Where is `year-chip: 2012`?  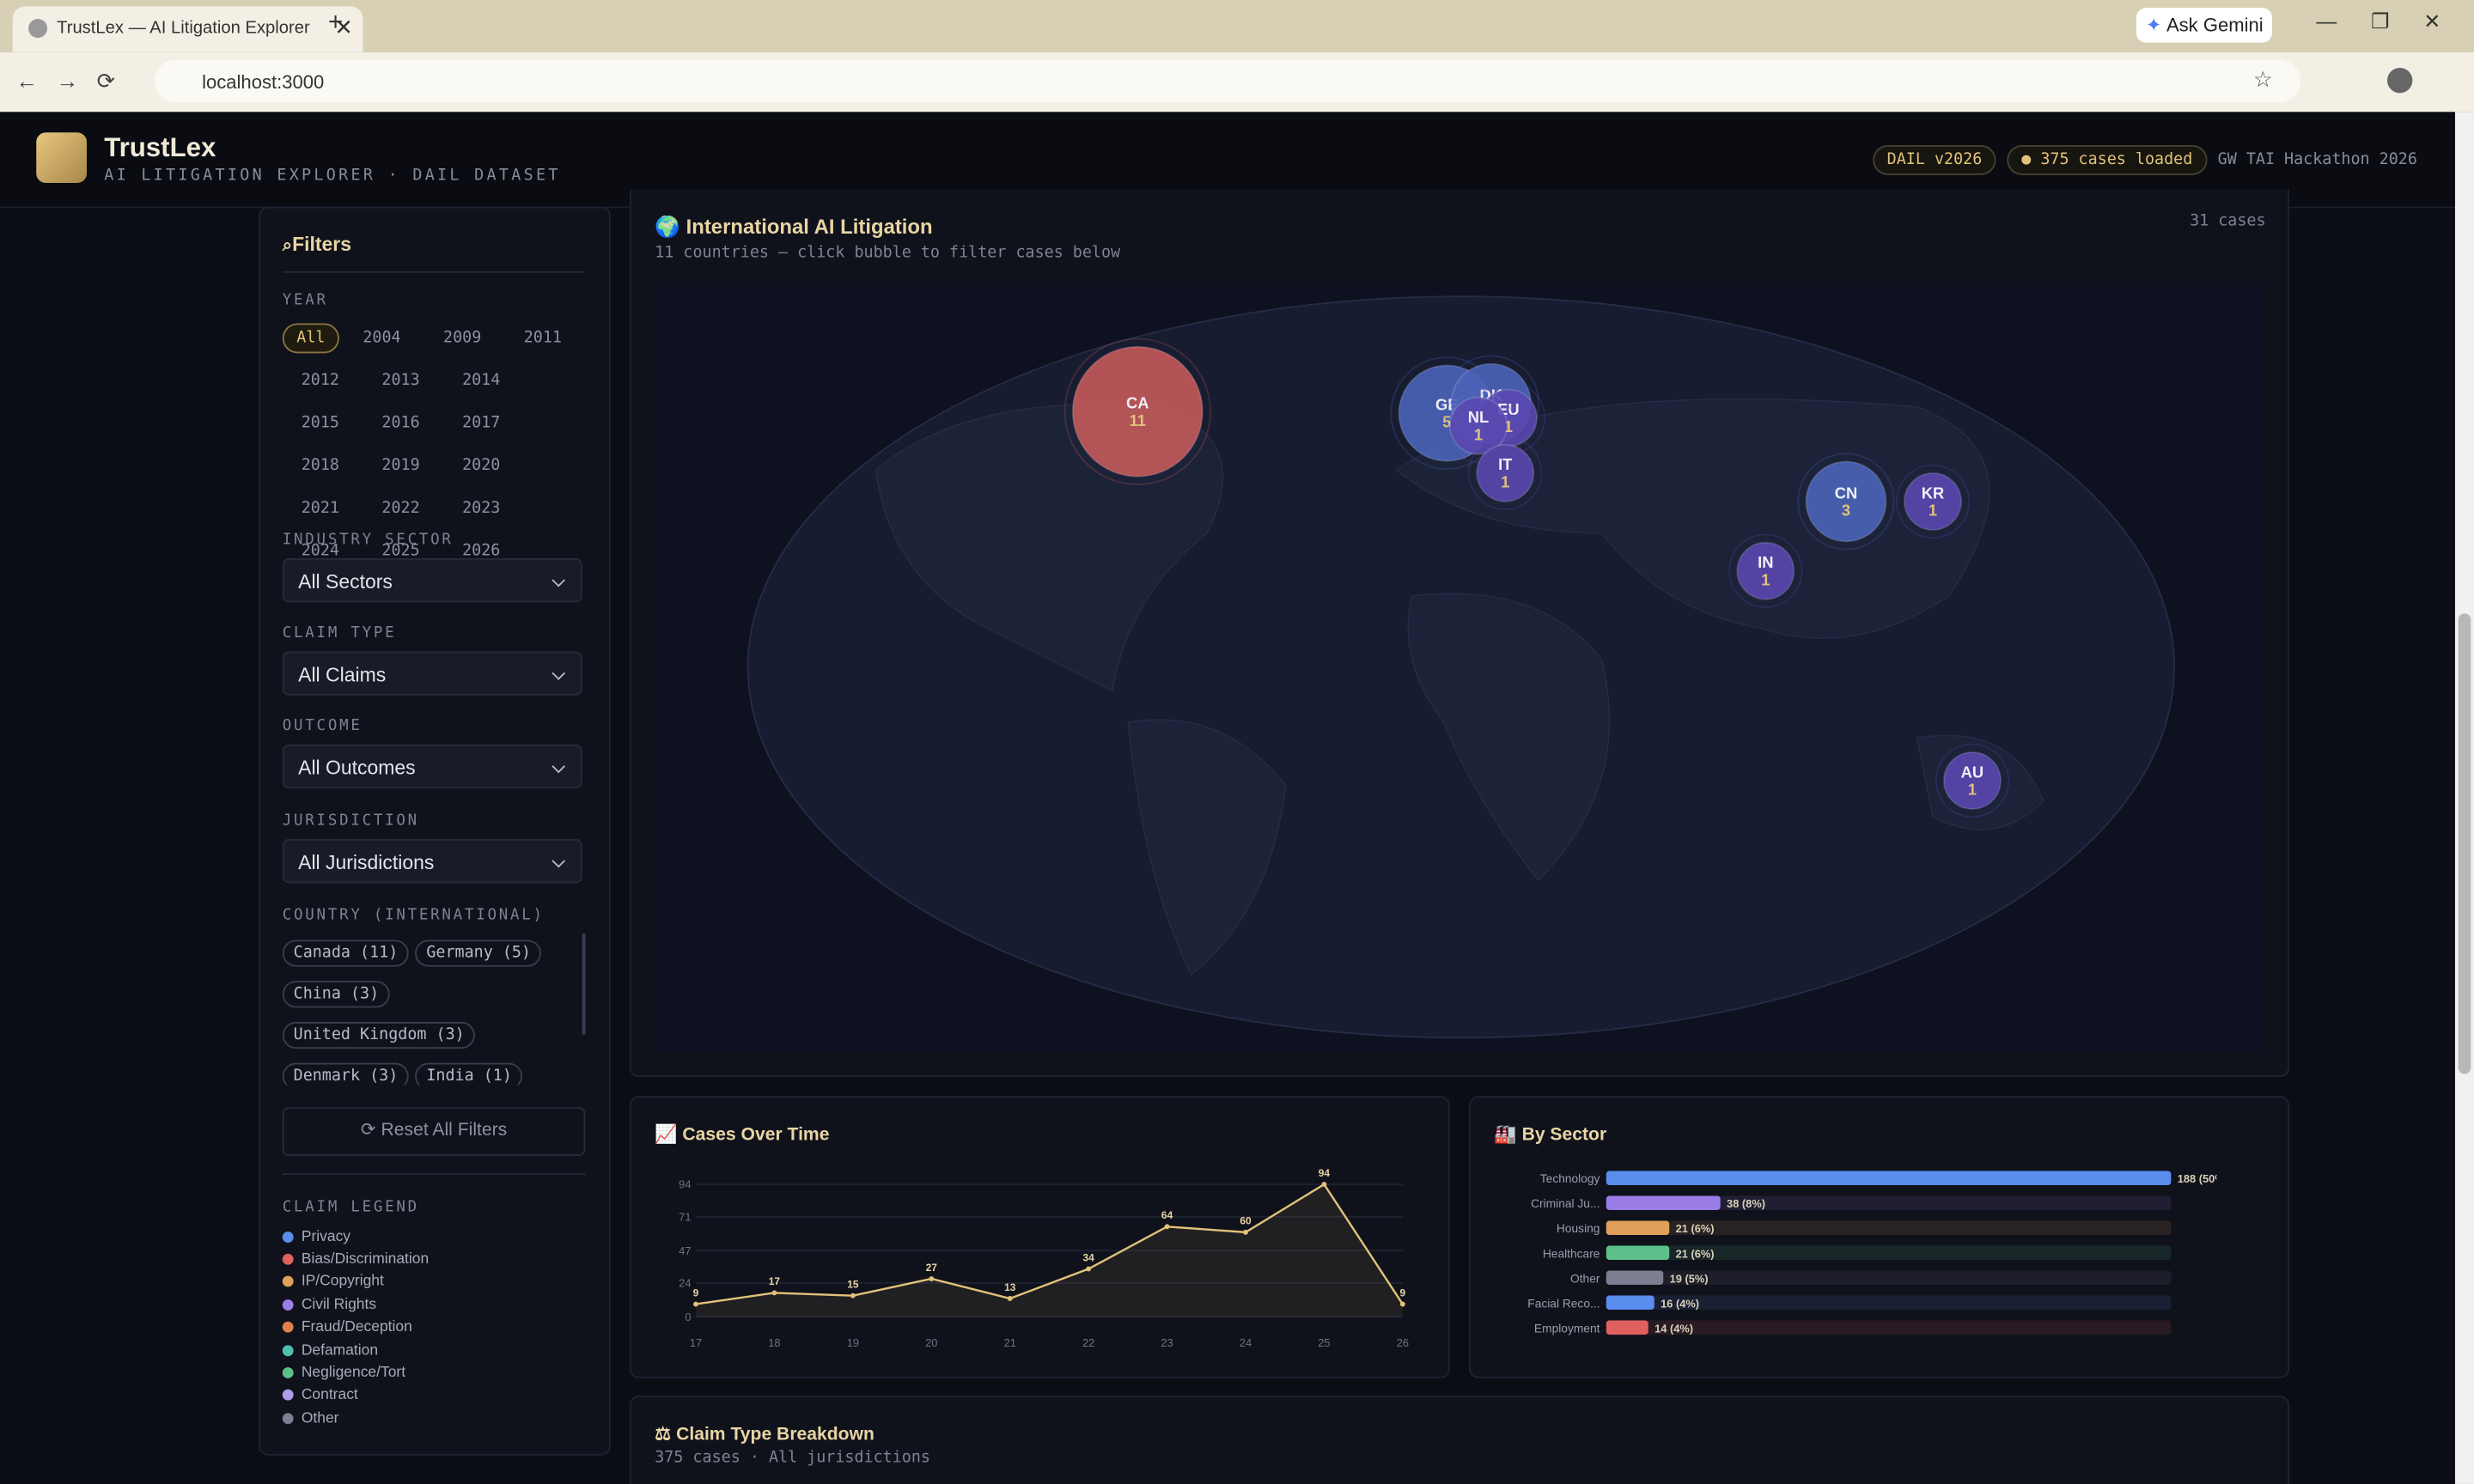
year-chip: 2012 is located at coordinates (320, 381).